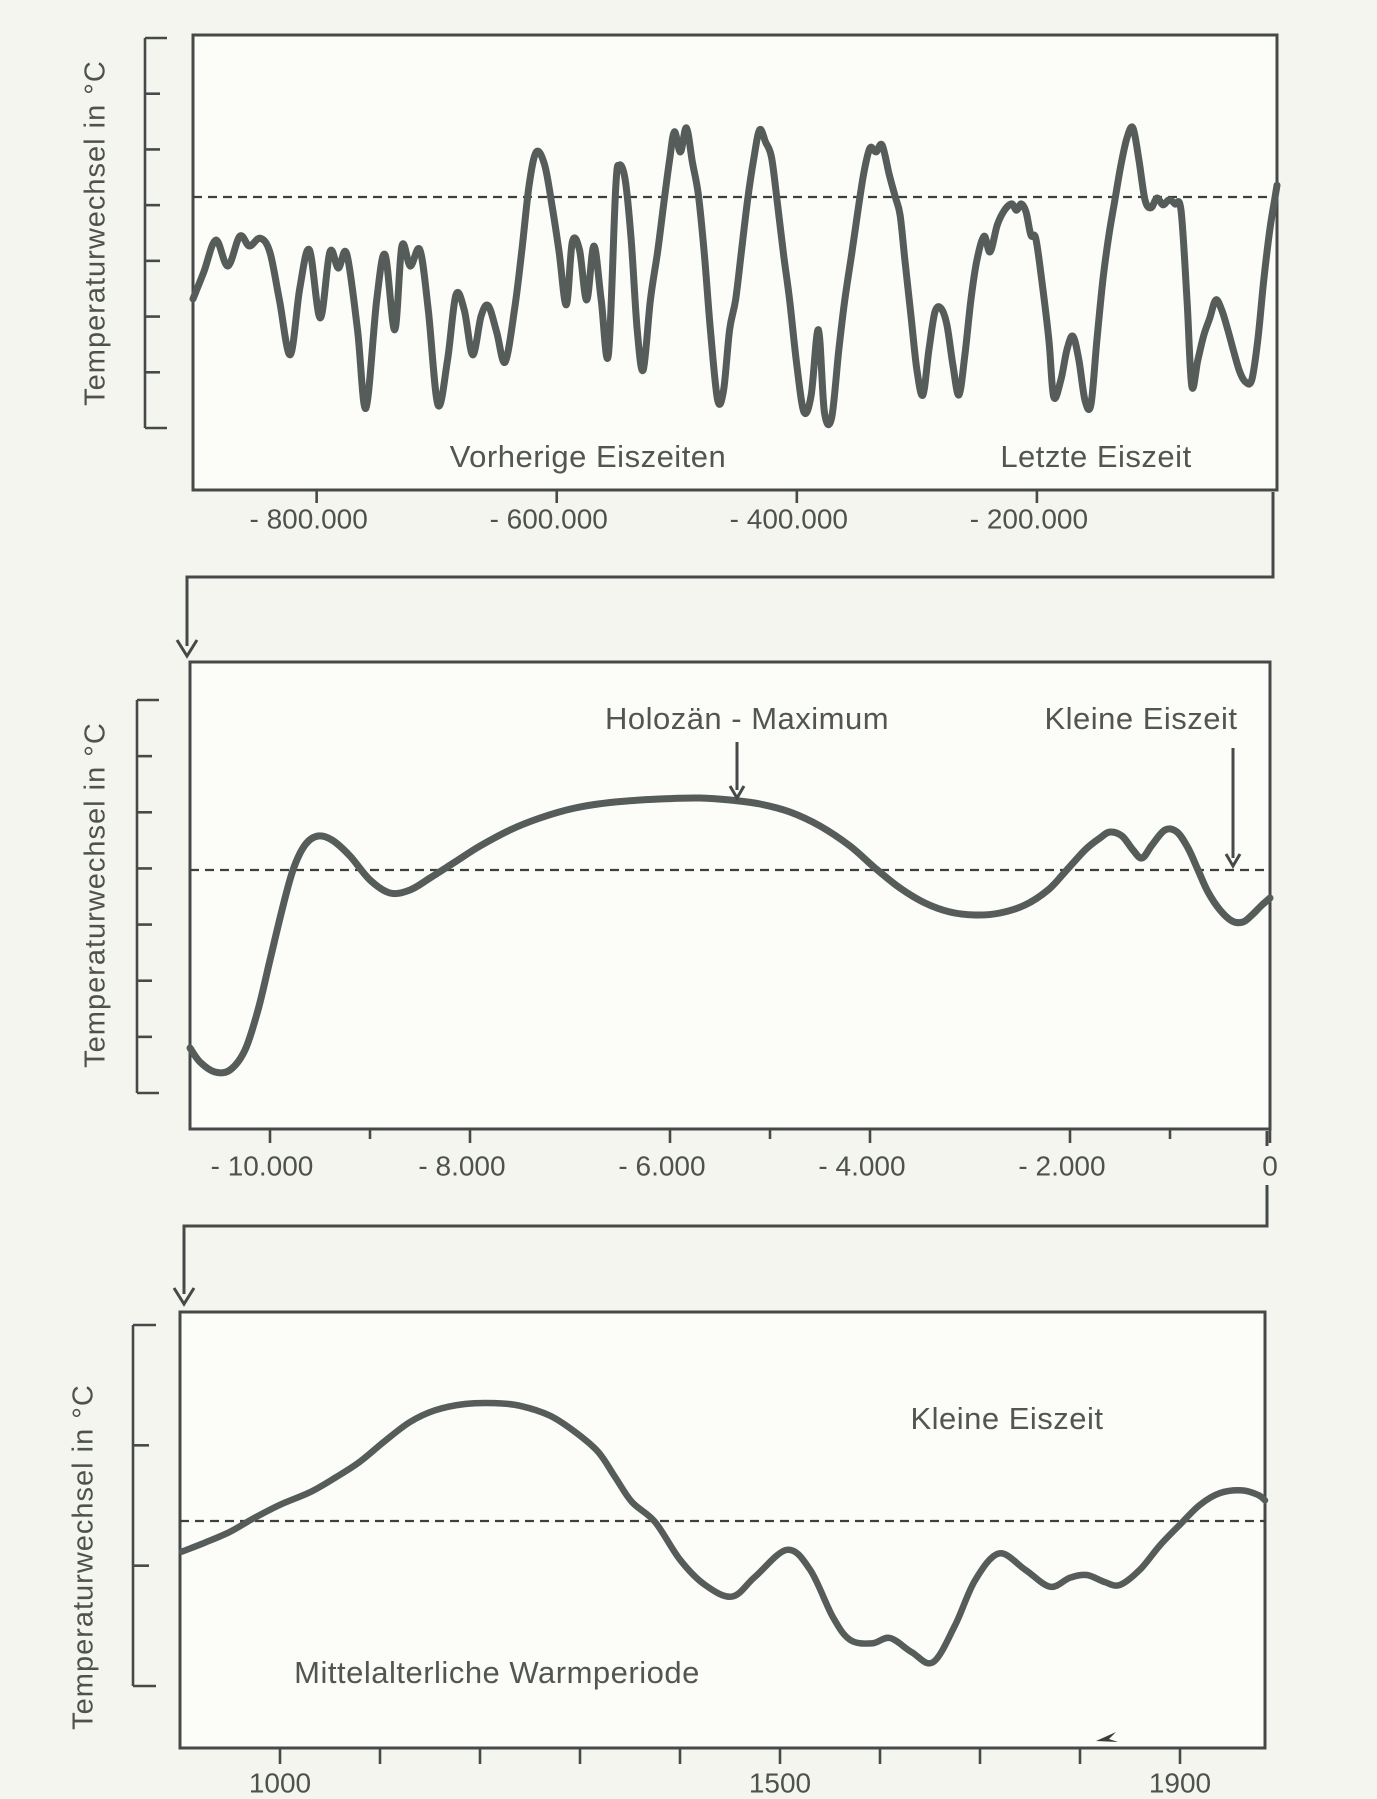 The width and height of the screenshot is (1377, 1799). What do you see at coordinates (744, 1155) in the screenshot?
I see `x-axis-ticks: - 10.000 - 8.000 - 6.000 - 4.000 - 2.000 0` at bounding box center [744, 1155].